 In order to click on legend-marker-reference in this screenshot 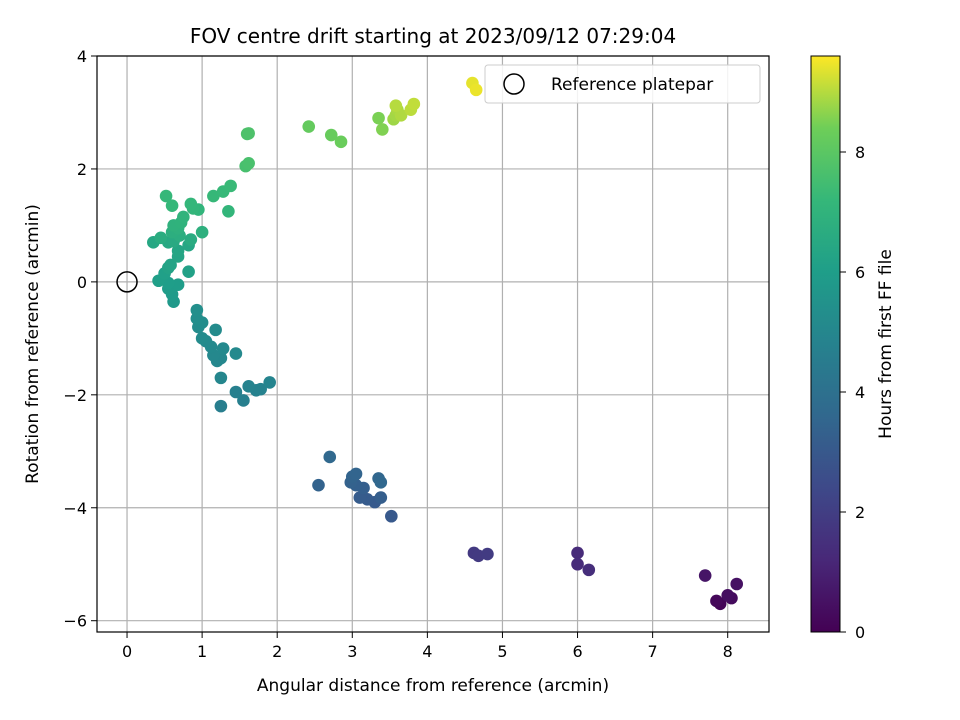, I will do `click(514, 84)`.